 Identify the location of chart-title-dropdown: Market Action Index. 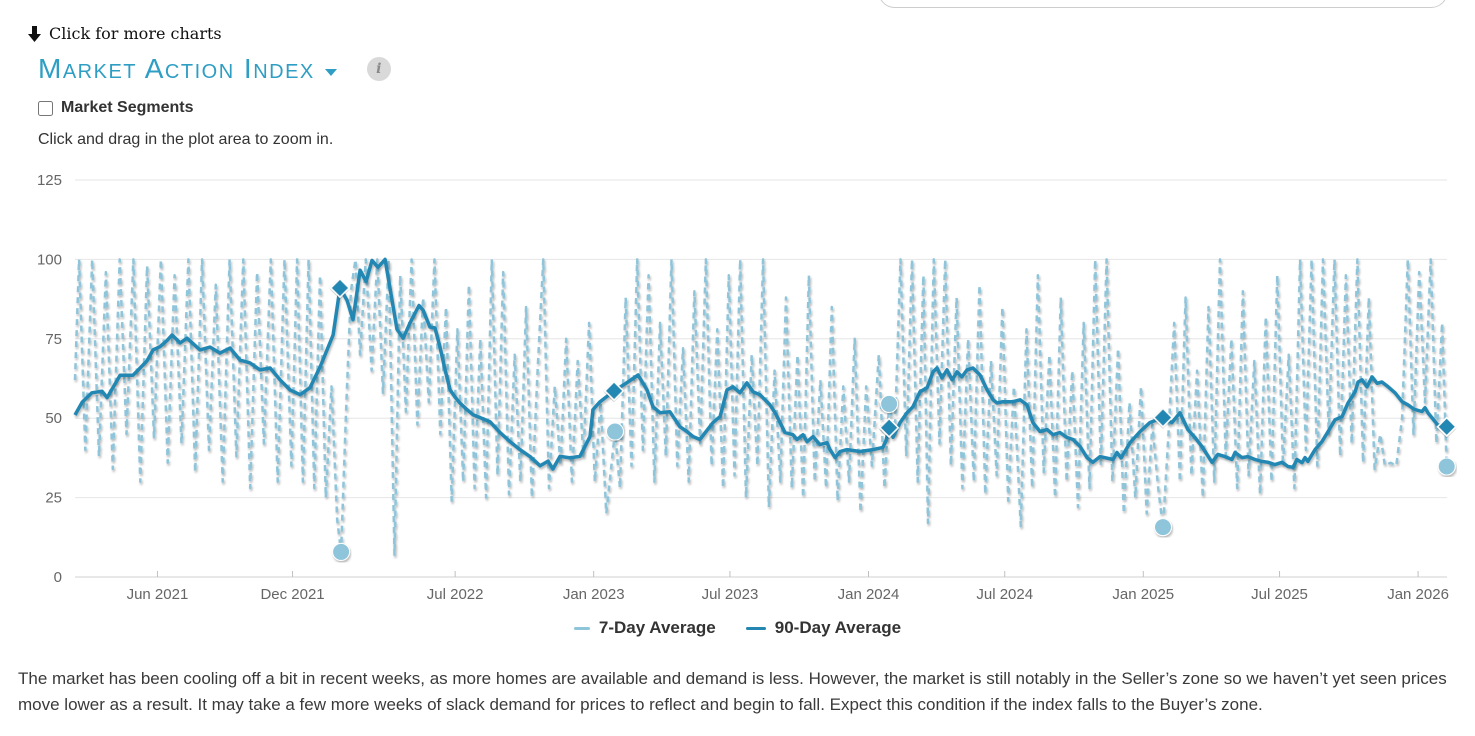
(187, 69).